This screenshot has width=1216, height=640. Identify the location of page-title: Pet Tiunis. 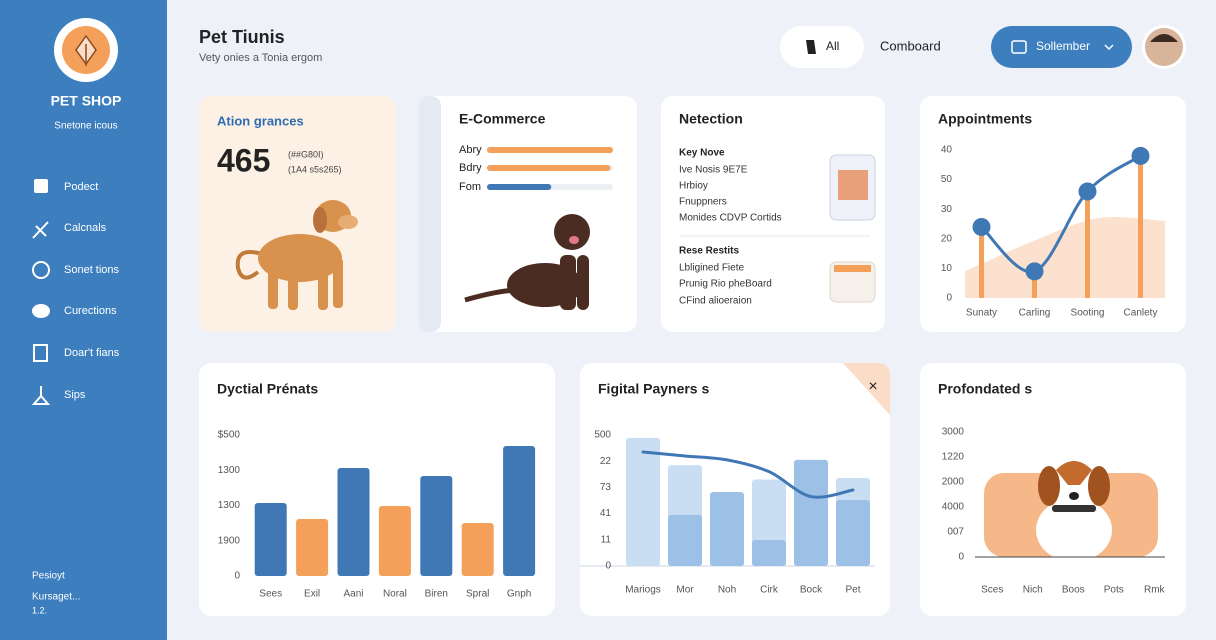
(242, 37).